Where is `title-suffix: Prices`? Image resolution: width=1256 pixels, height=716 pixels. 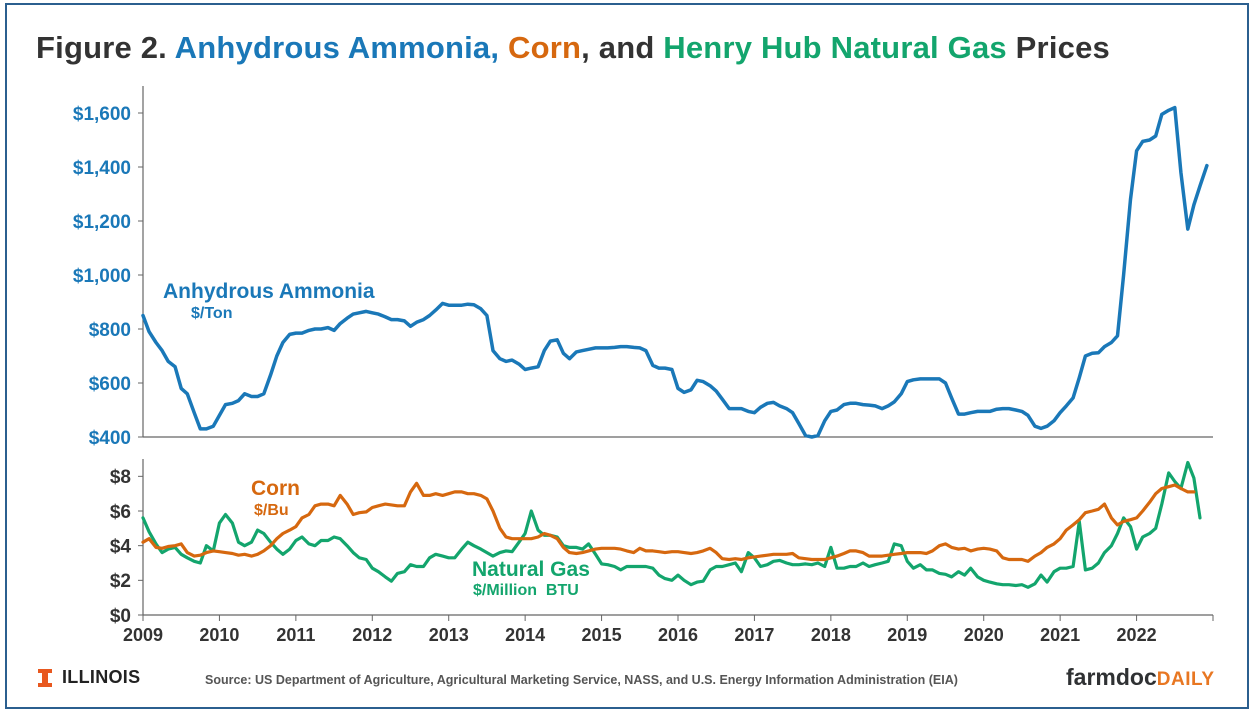
title-suffix: Prices is located at coordinates (1058, 47).